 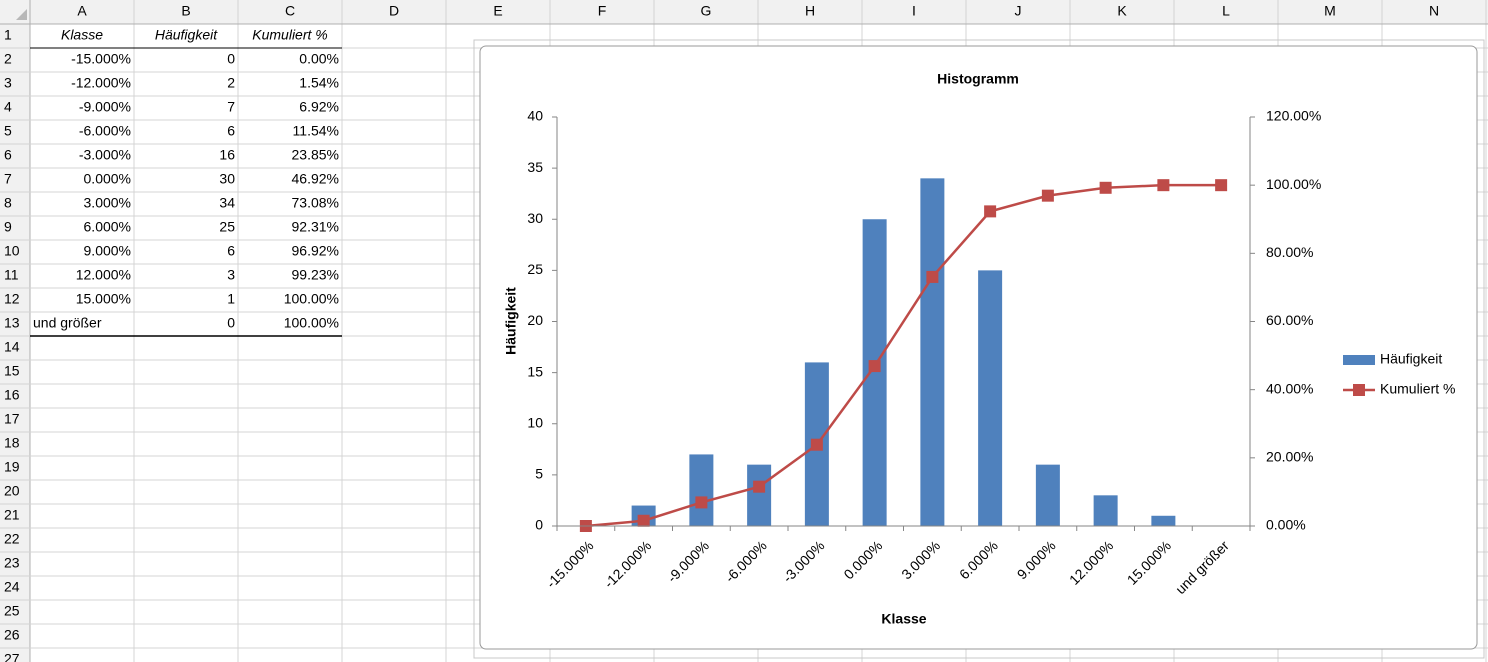 What do you see at coordinates (12, 347) in the screenshot?
I see `row-header: 14` at bounding box center [12, 347].